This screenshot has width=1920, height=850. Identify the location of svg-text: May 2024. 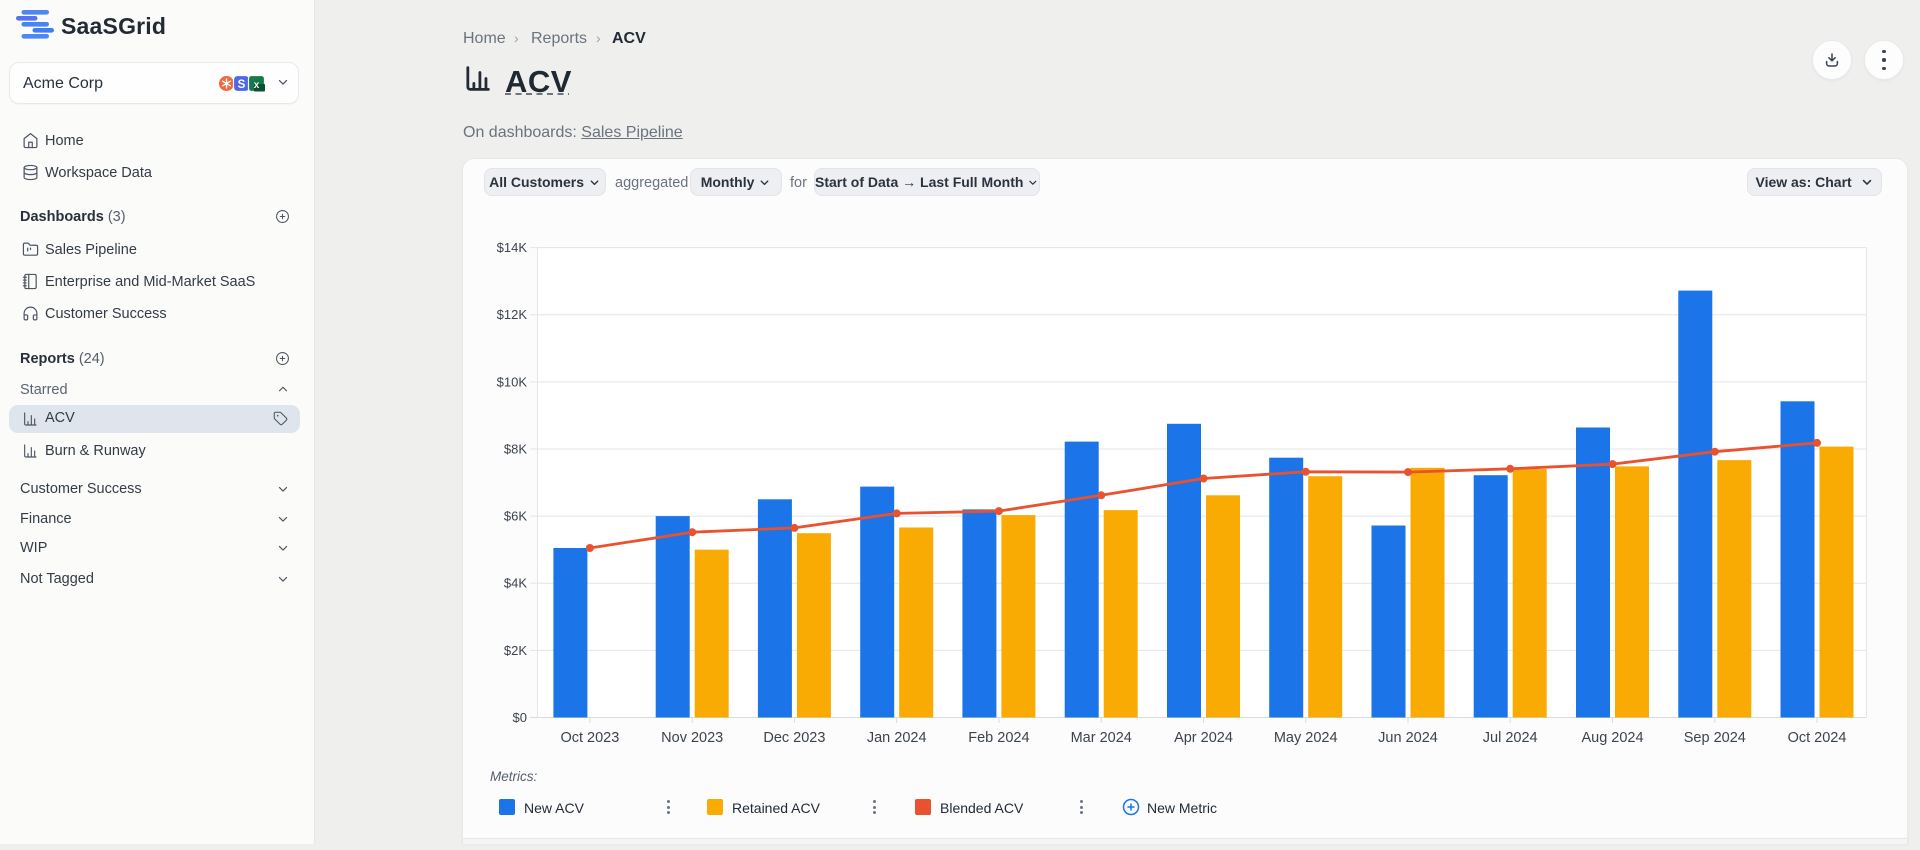
(1306, 738).